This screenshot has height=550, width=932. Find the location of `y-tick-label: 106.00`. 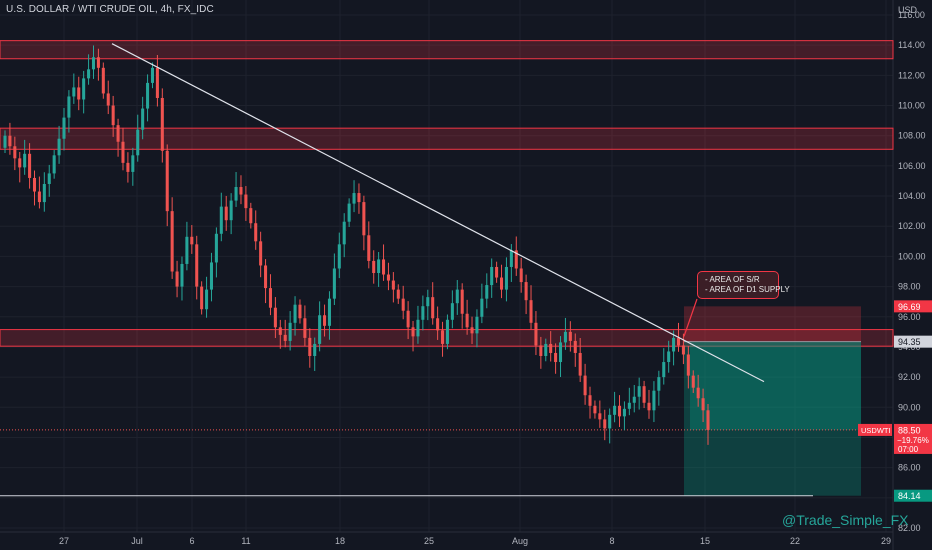

y-tick-label: 106.00 is located at coordinates (912, 166).